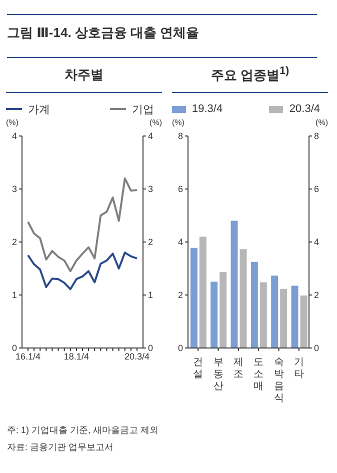 Image resolution: width=337 pixels, height=473 pixels. Describe the element at coordinates (279, 380) in the screenshot. I see `x-tick-label: 숙박음식` at that location.